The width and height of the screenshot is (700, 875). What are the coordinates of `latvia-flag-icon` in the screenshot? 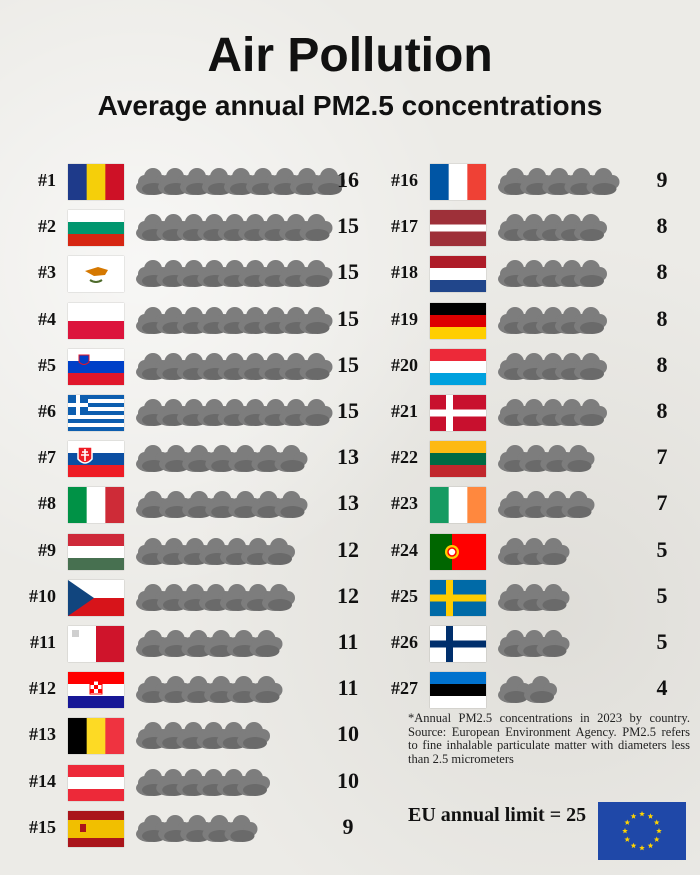 It's located at (458, 228).